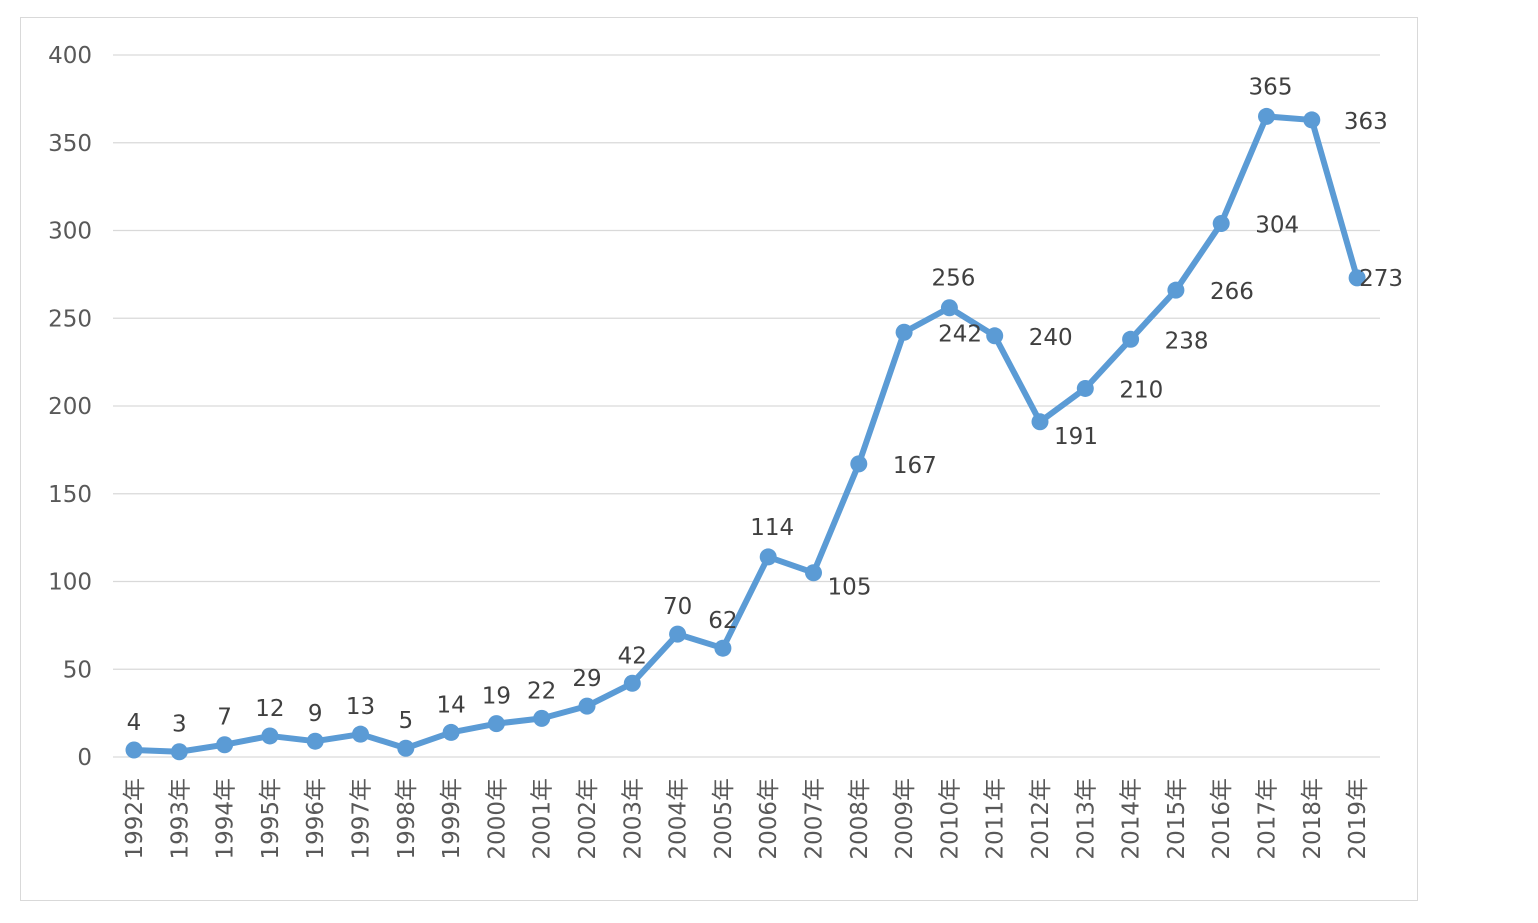  What do you see at coordinates (1051, 338) in the screenshot?
I see `data-label: 240` at bounding box center [1051, 338].